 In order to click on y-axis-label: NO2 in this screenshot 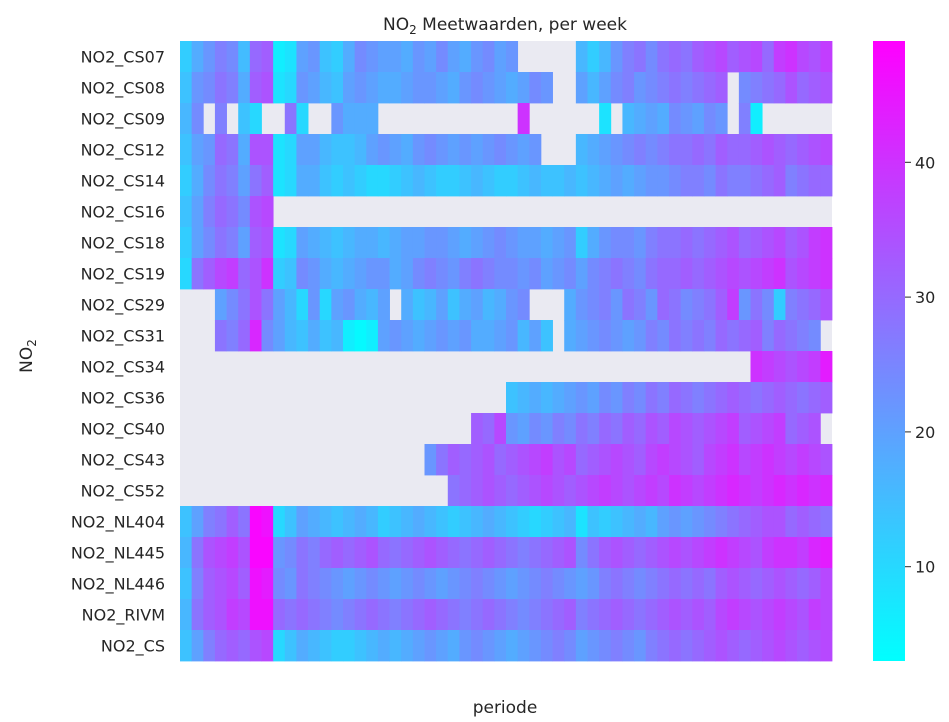, I will do `click(28, 356)`.